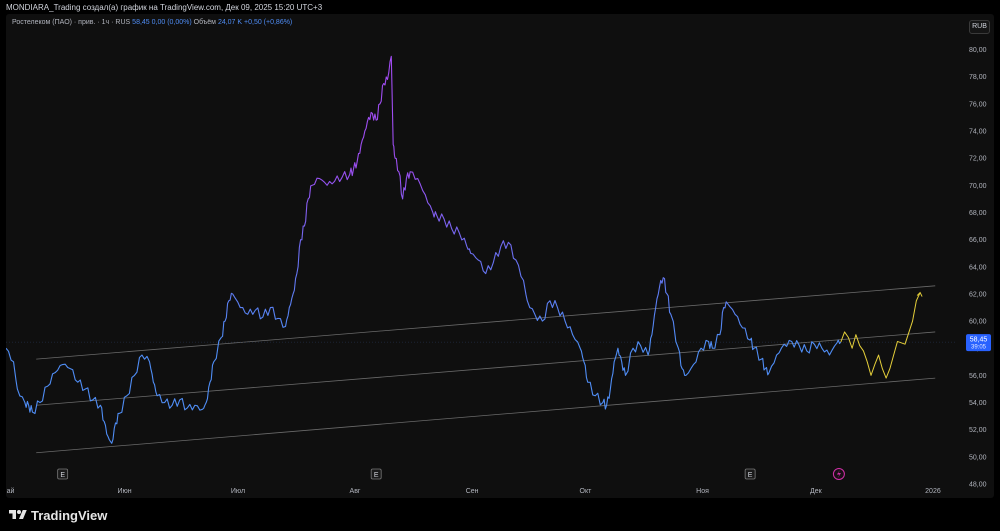 This screenshot has width=1000, height=531. Describe the element at coordinates (978, 77) in the screenshot. I see `y-tick-label: 78,00` at that location.